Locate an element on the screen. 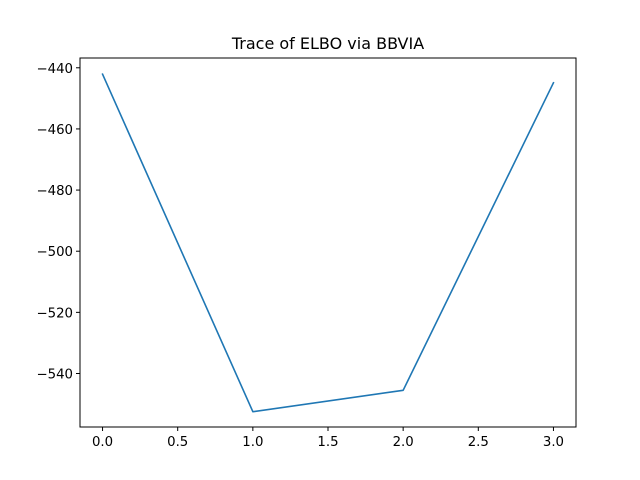 This screenshot has width=640, height=480. y-tick-label: −540 is located at coordinates (54, 374).